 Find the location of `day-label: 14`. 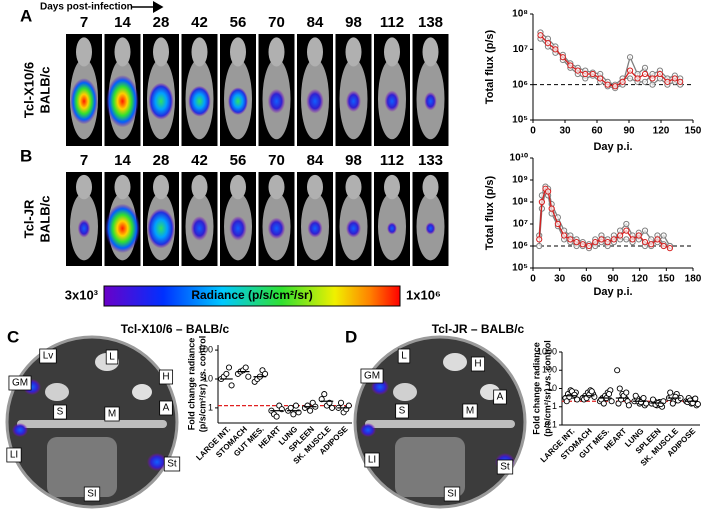

day-label: 14 is located at coordinates (122, 22).